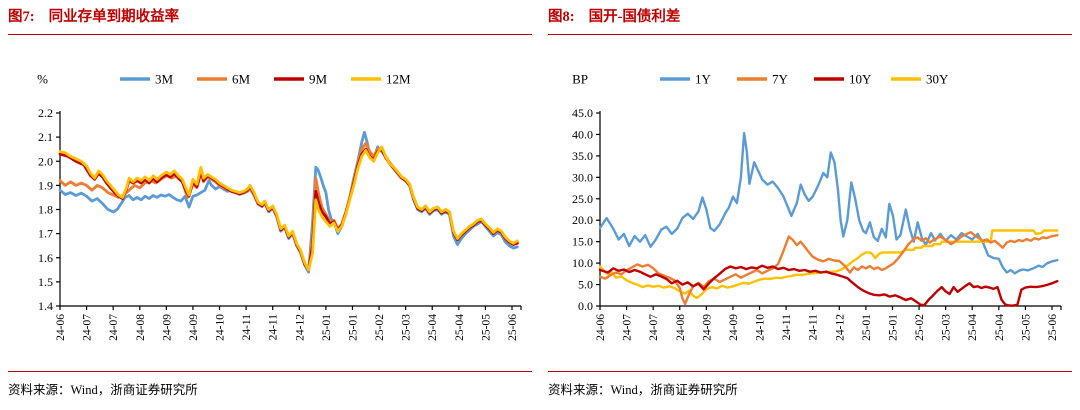  I want to click on series-line-10Y, so click(828, 285).